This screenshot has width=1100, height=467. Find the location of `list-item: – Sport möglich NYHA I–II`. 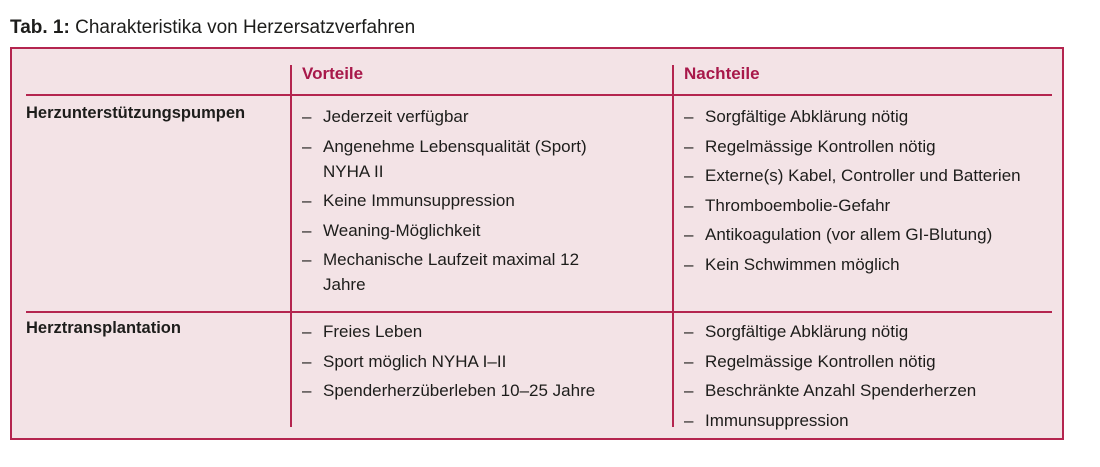

list-item: – Sport möglich NYHA I–II is located at coordinates (487, 361).